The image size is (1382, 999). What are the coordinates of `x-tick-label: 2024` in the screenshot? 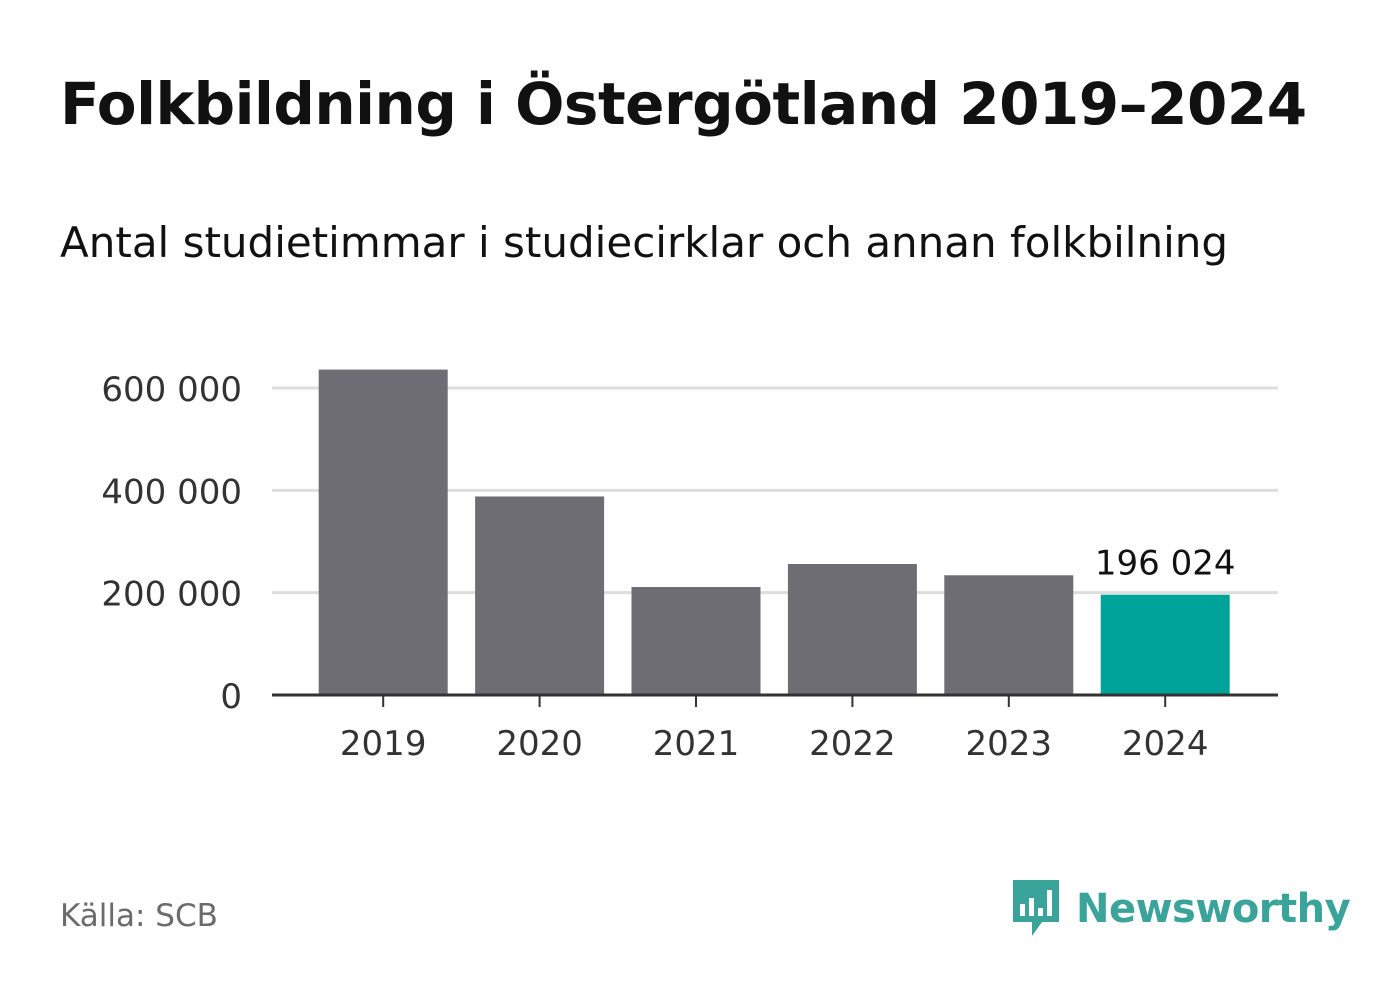 It's located at (1165, 744).